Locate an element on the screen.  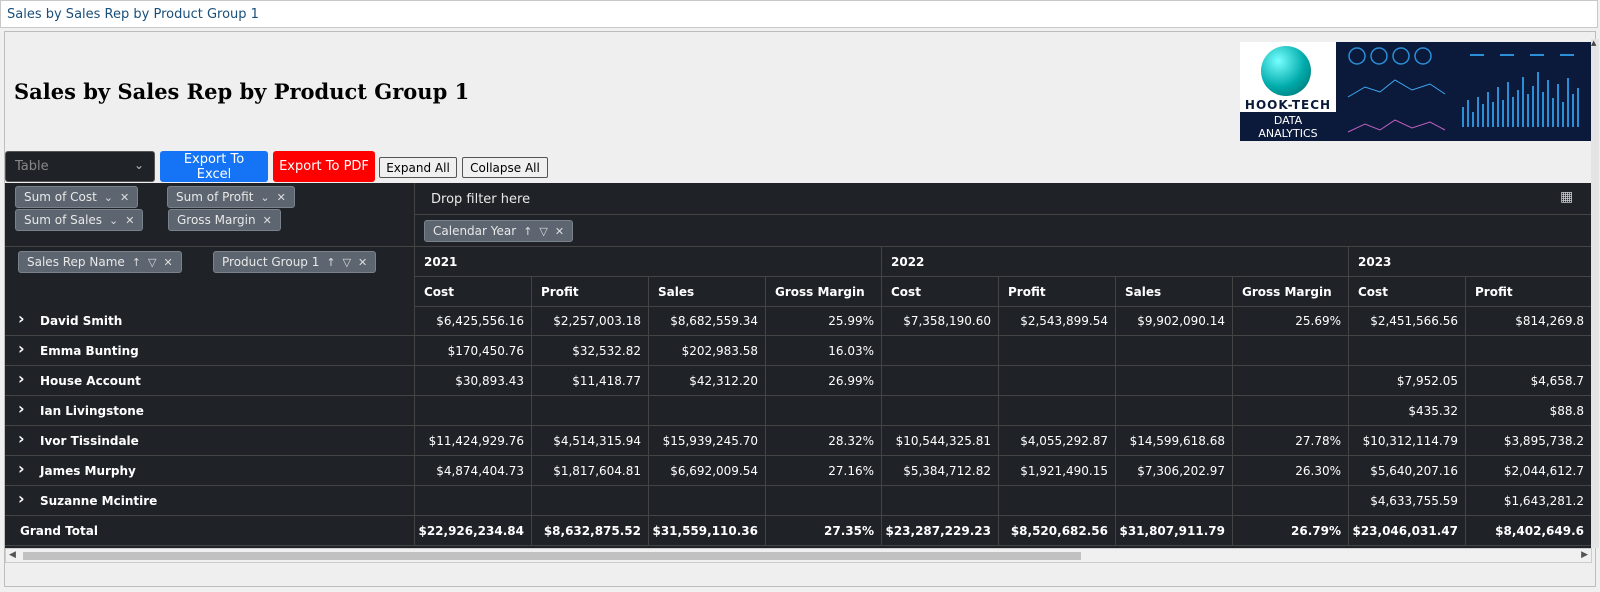
table-cell: $32,532.82 is located at coordinates (590, 351).